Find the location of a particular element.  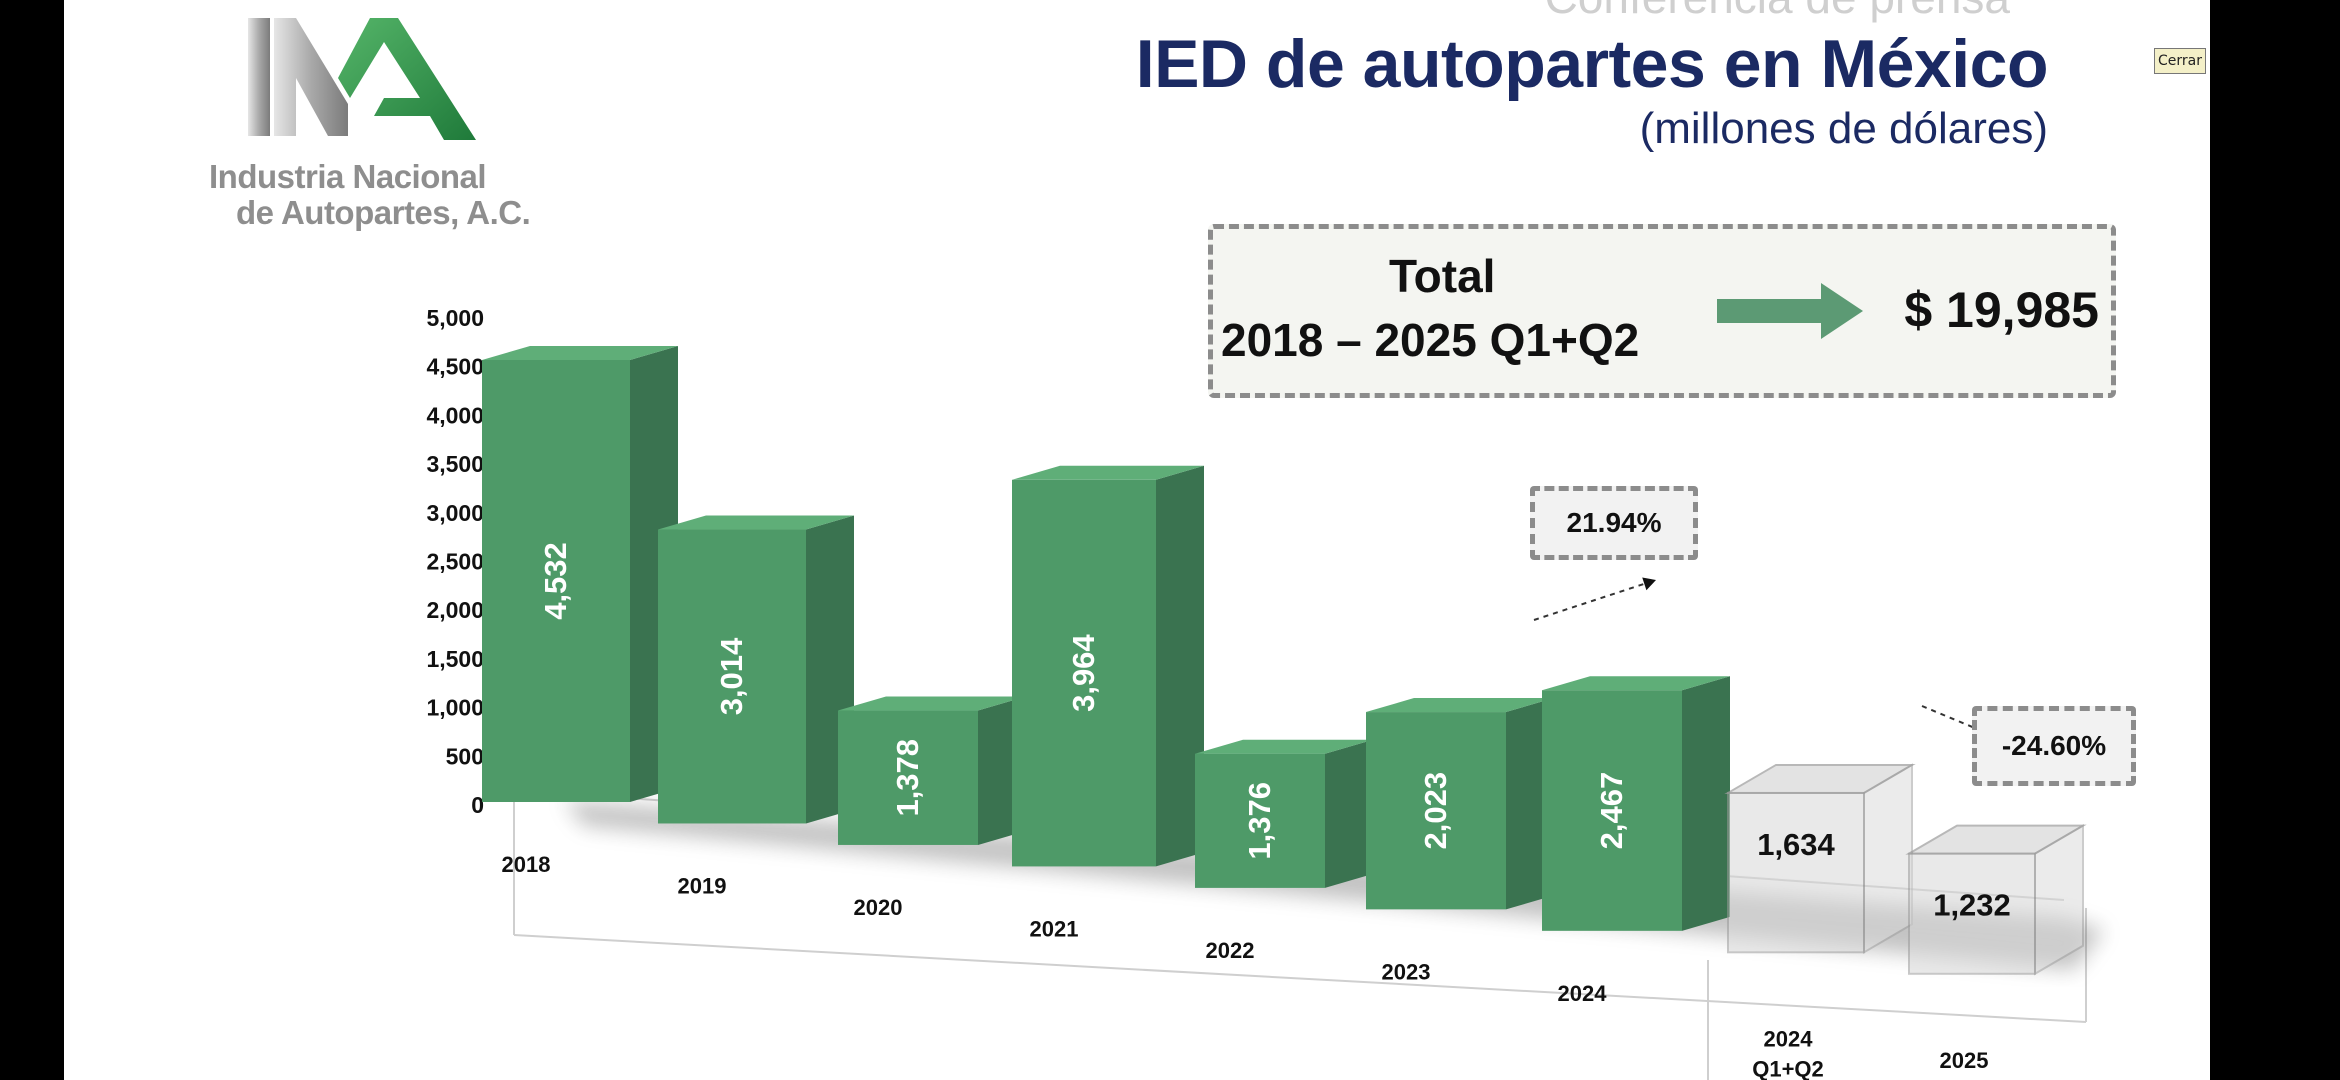

y-tick-label: 0 is located at coordinates (477, 805).